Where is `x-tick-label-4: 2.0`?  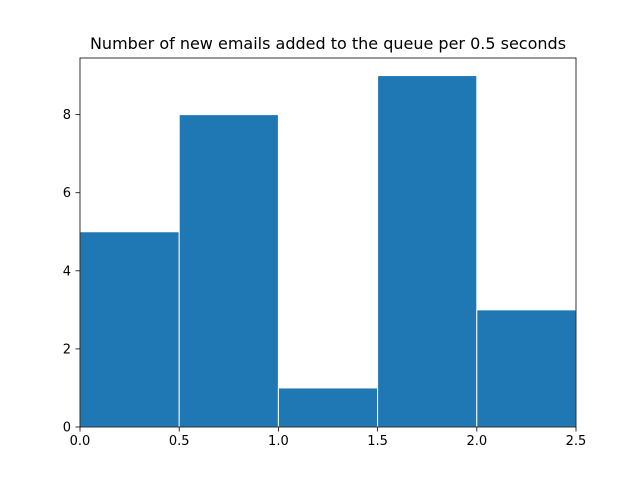
x-tick-label-4: 2.0 is located at coordinates (476, 441).